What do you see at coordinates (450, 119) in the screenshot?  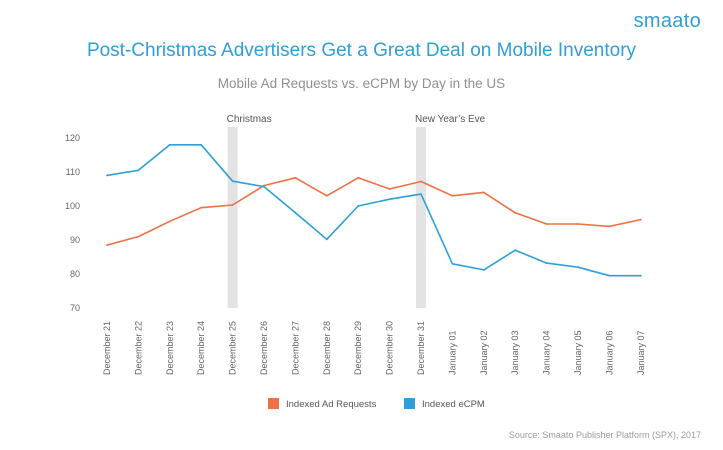 I see `annotation-label: New Year’s Eve` at bounding box center [450, 119].